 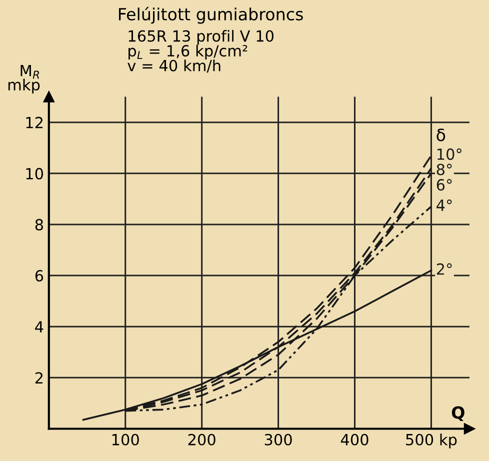 I want to click on x-tick-label: 100, so click(x=125, y=440).